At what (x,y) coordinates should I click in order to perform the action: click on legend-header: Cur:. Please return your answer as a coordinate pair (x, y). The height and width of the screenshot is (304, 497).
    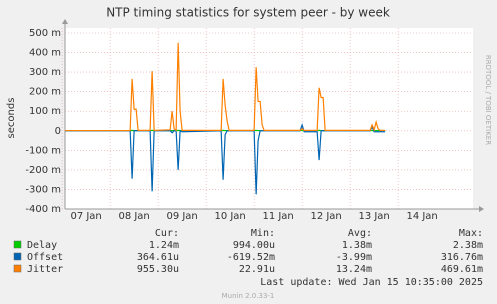
    Looking at the image, I should click on (167, 233).